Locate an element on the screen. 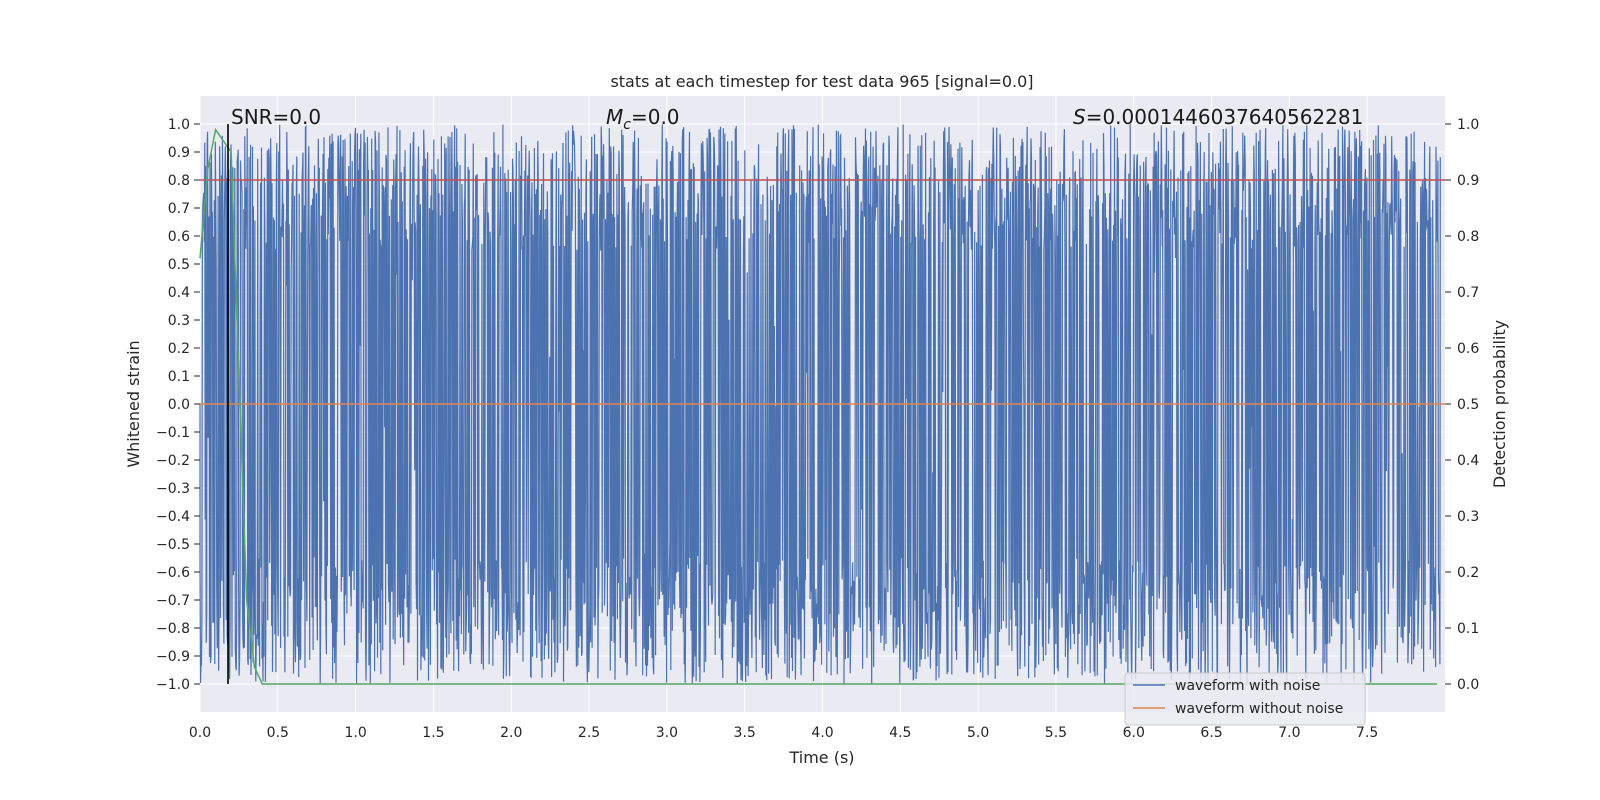 Image resolution: width=1600 pixels, height=800 pixels. y-left-tick-label: 0.7 is located at coordinates (179, 209).